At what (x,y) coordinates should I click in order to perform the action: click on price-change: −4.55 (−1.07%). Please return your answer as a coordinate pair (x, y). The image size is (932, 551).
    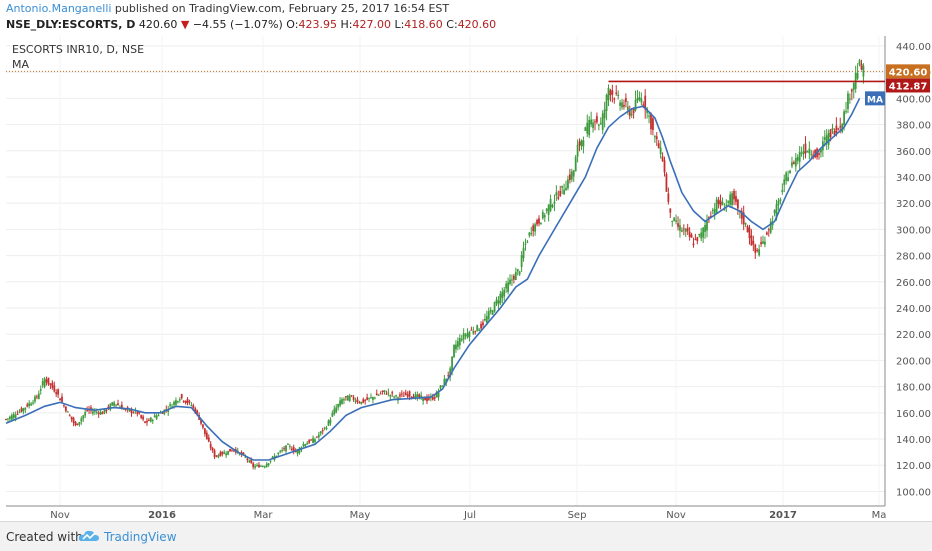
    Looking at the image, I should click on (236, 24).